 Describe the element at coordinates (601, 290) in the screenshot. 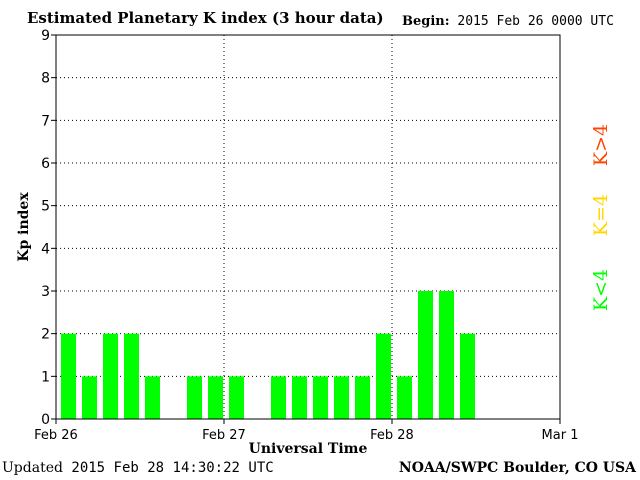

I see `legend-low: K<4` at that location.